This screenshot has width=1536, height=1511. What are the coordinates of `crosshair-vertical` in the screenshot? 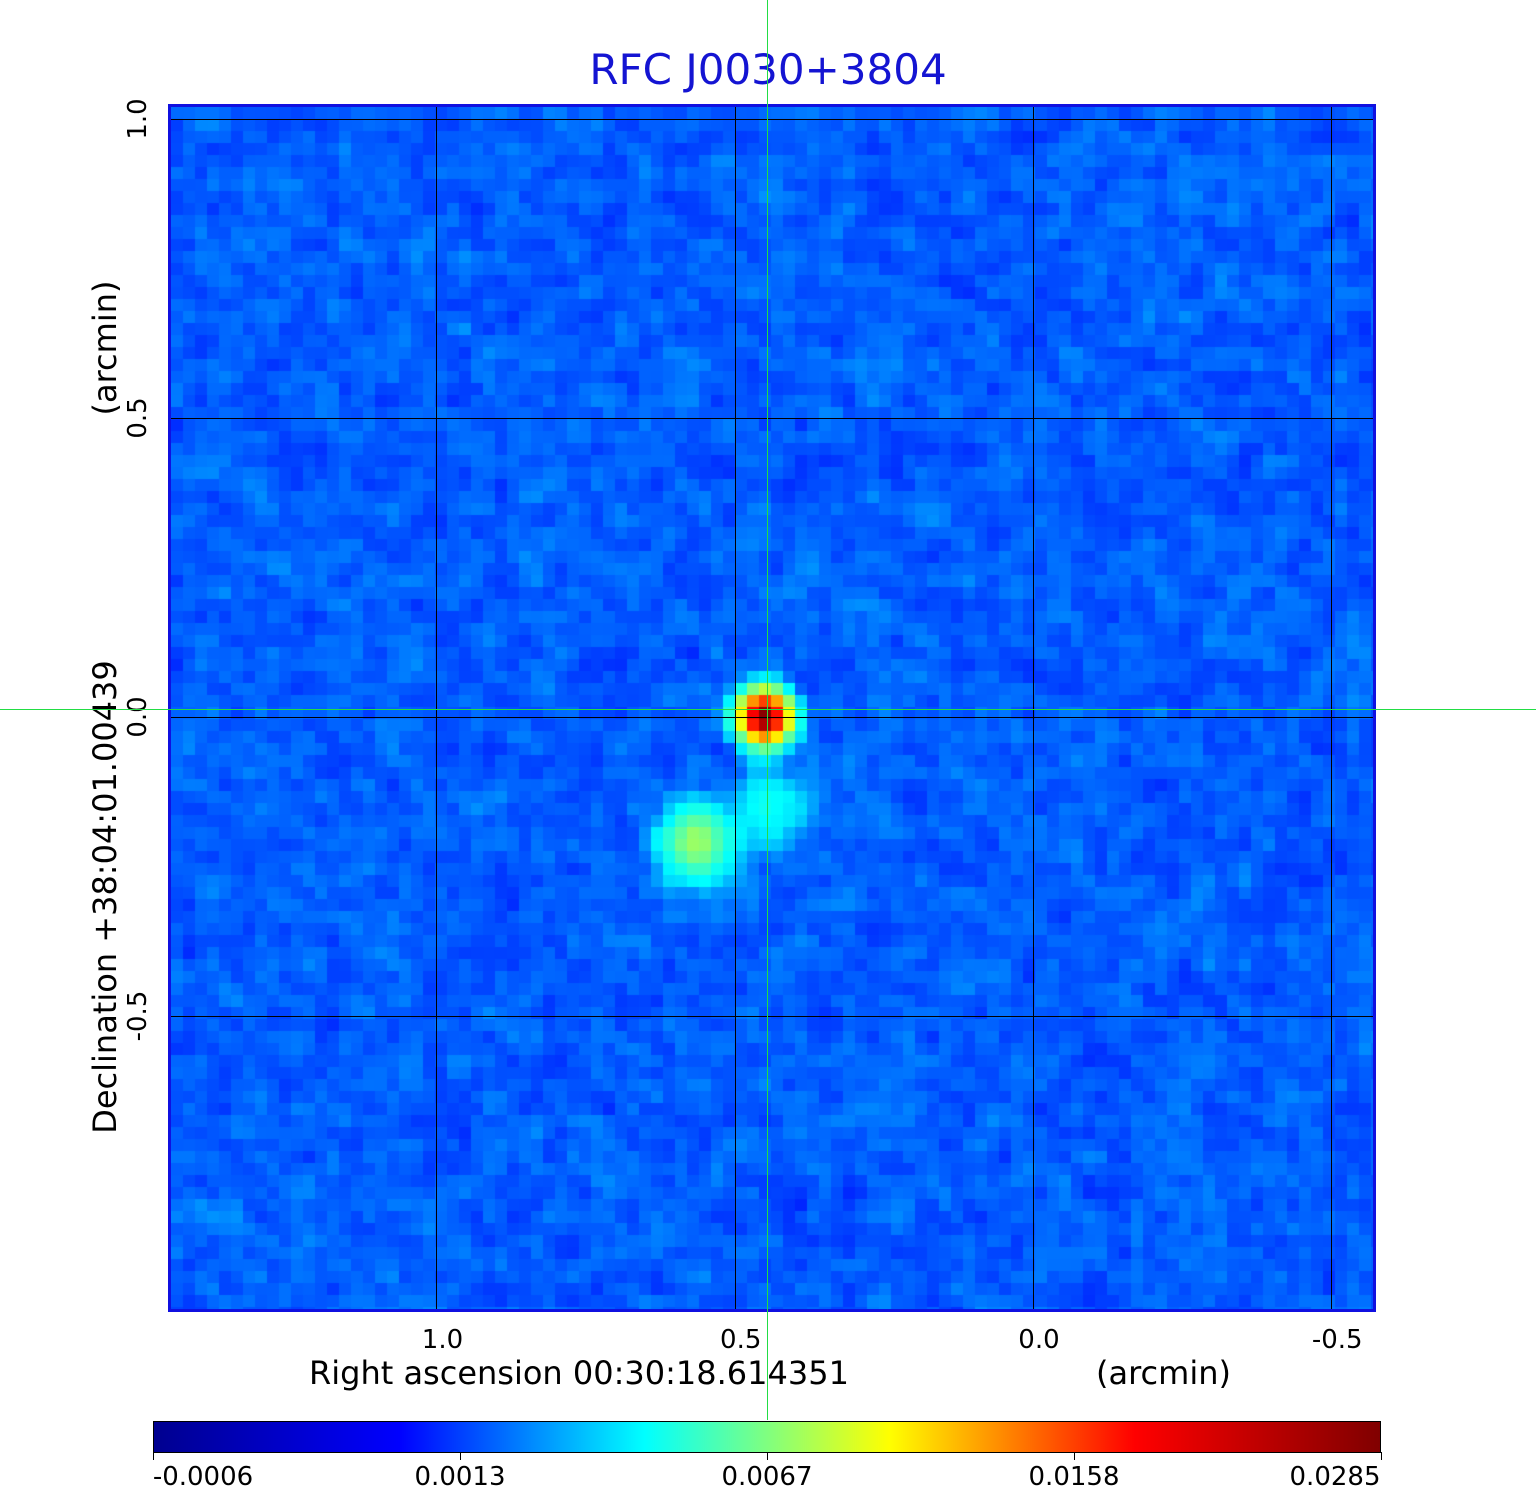 It's located at (767, 710).